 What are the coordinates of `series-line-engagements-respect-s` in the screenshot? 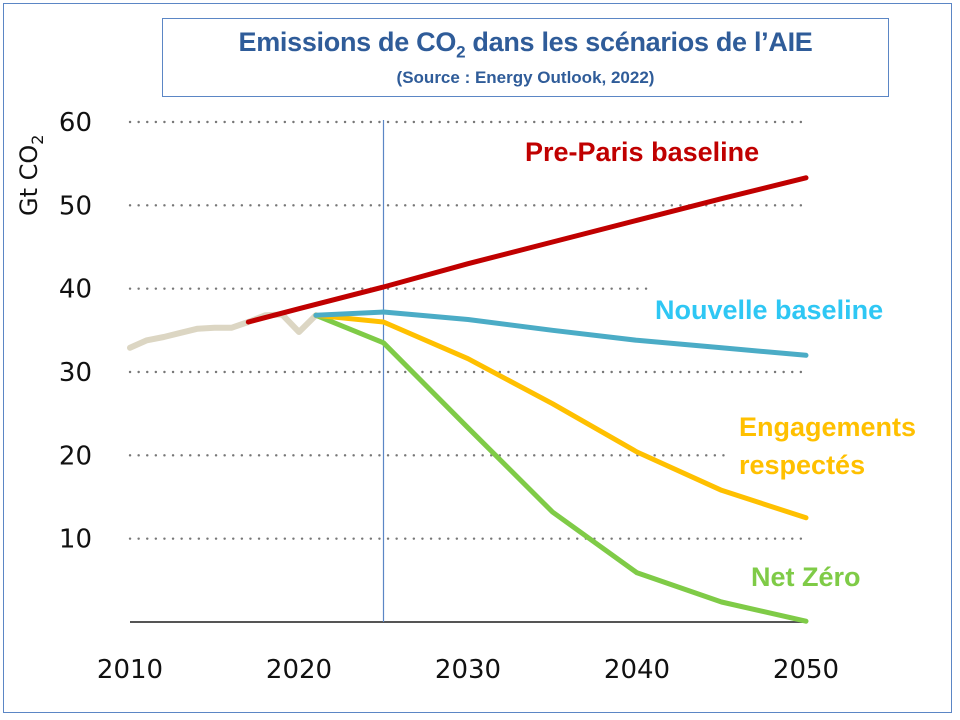 It's located at (561, 416).